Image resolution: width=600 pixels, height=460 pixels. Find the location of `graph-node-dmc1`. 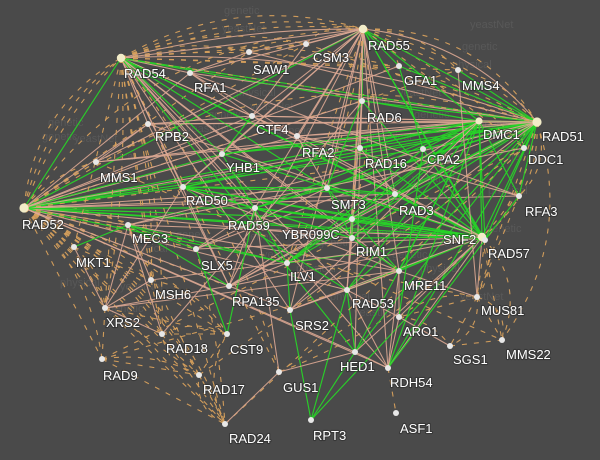

graph-node-dmc1 is located at coordinates (479, 121).